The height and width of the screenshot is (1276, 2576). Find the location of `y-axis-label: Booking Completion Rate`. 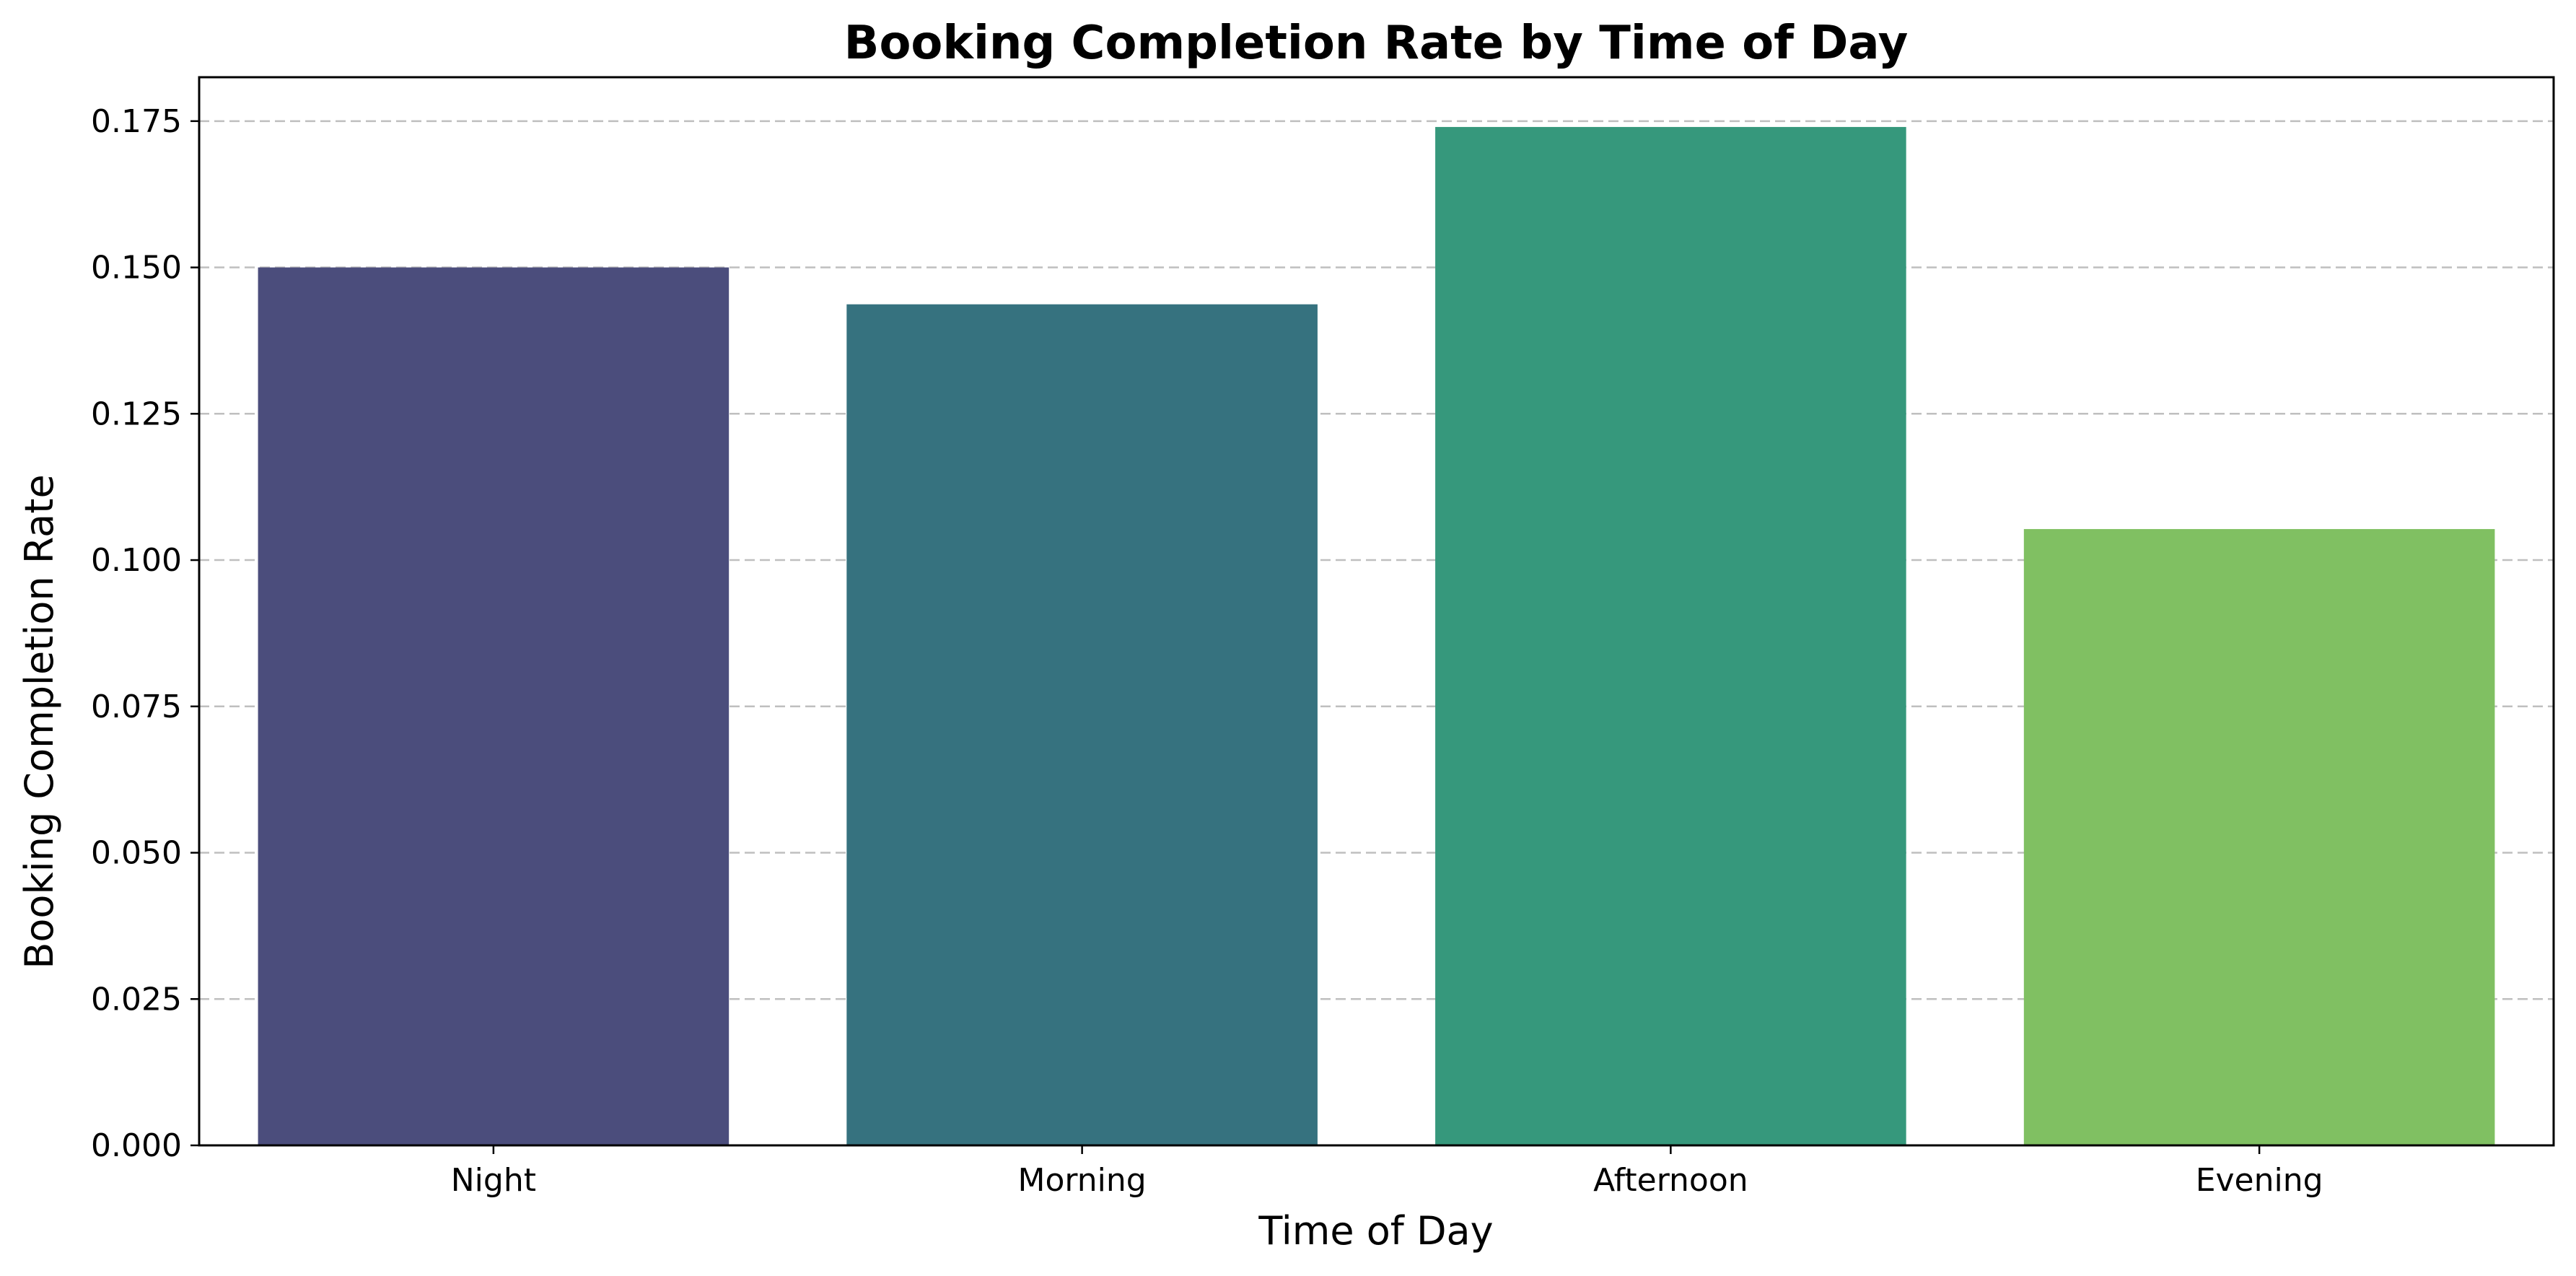

y-axis-label: Booking Completion Rate is located at coordinates (39, 721).